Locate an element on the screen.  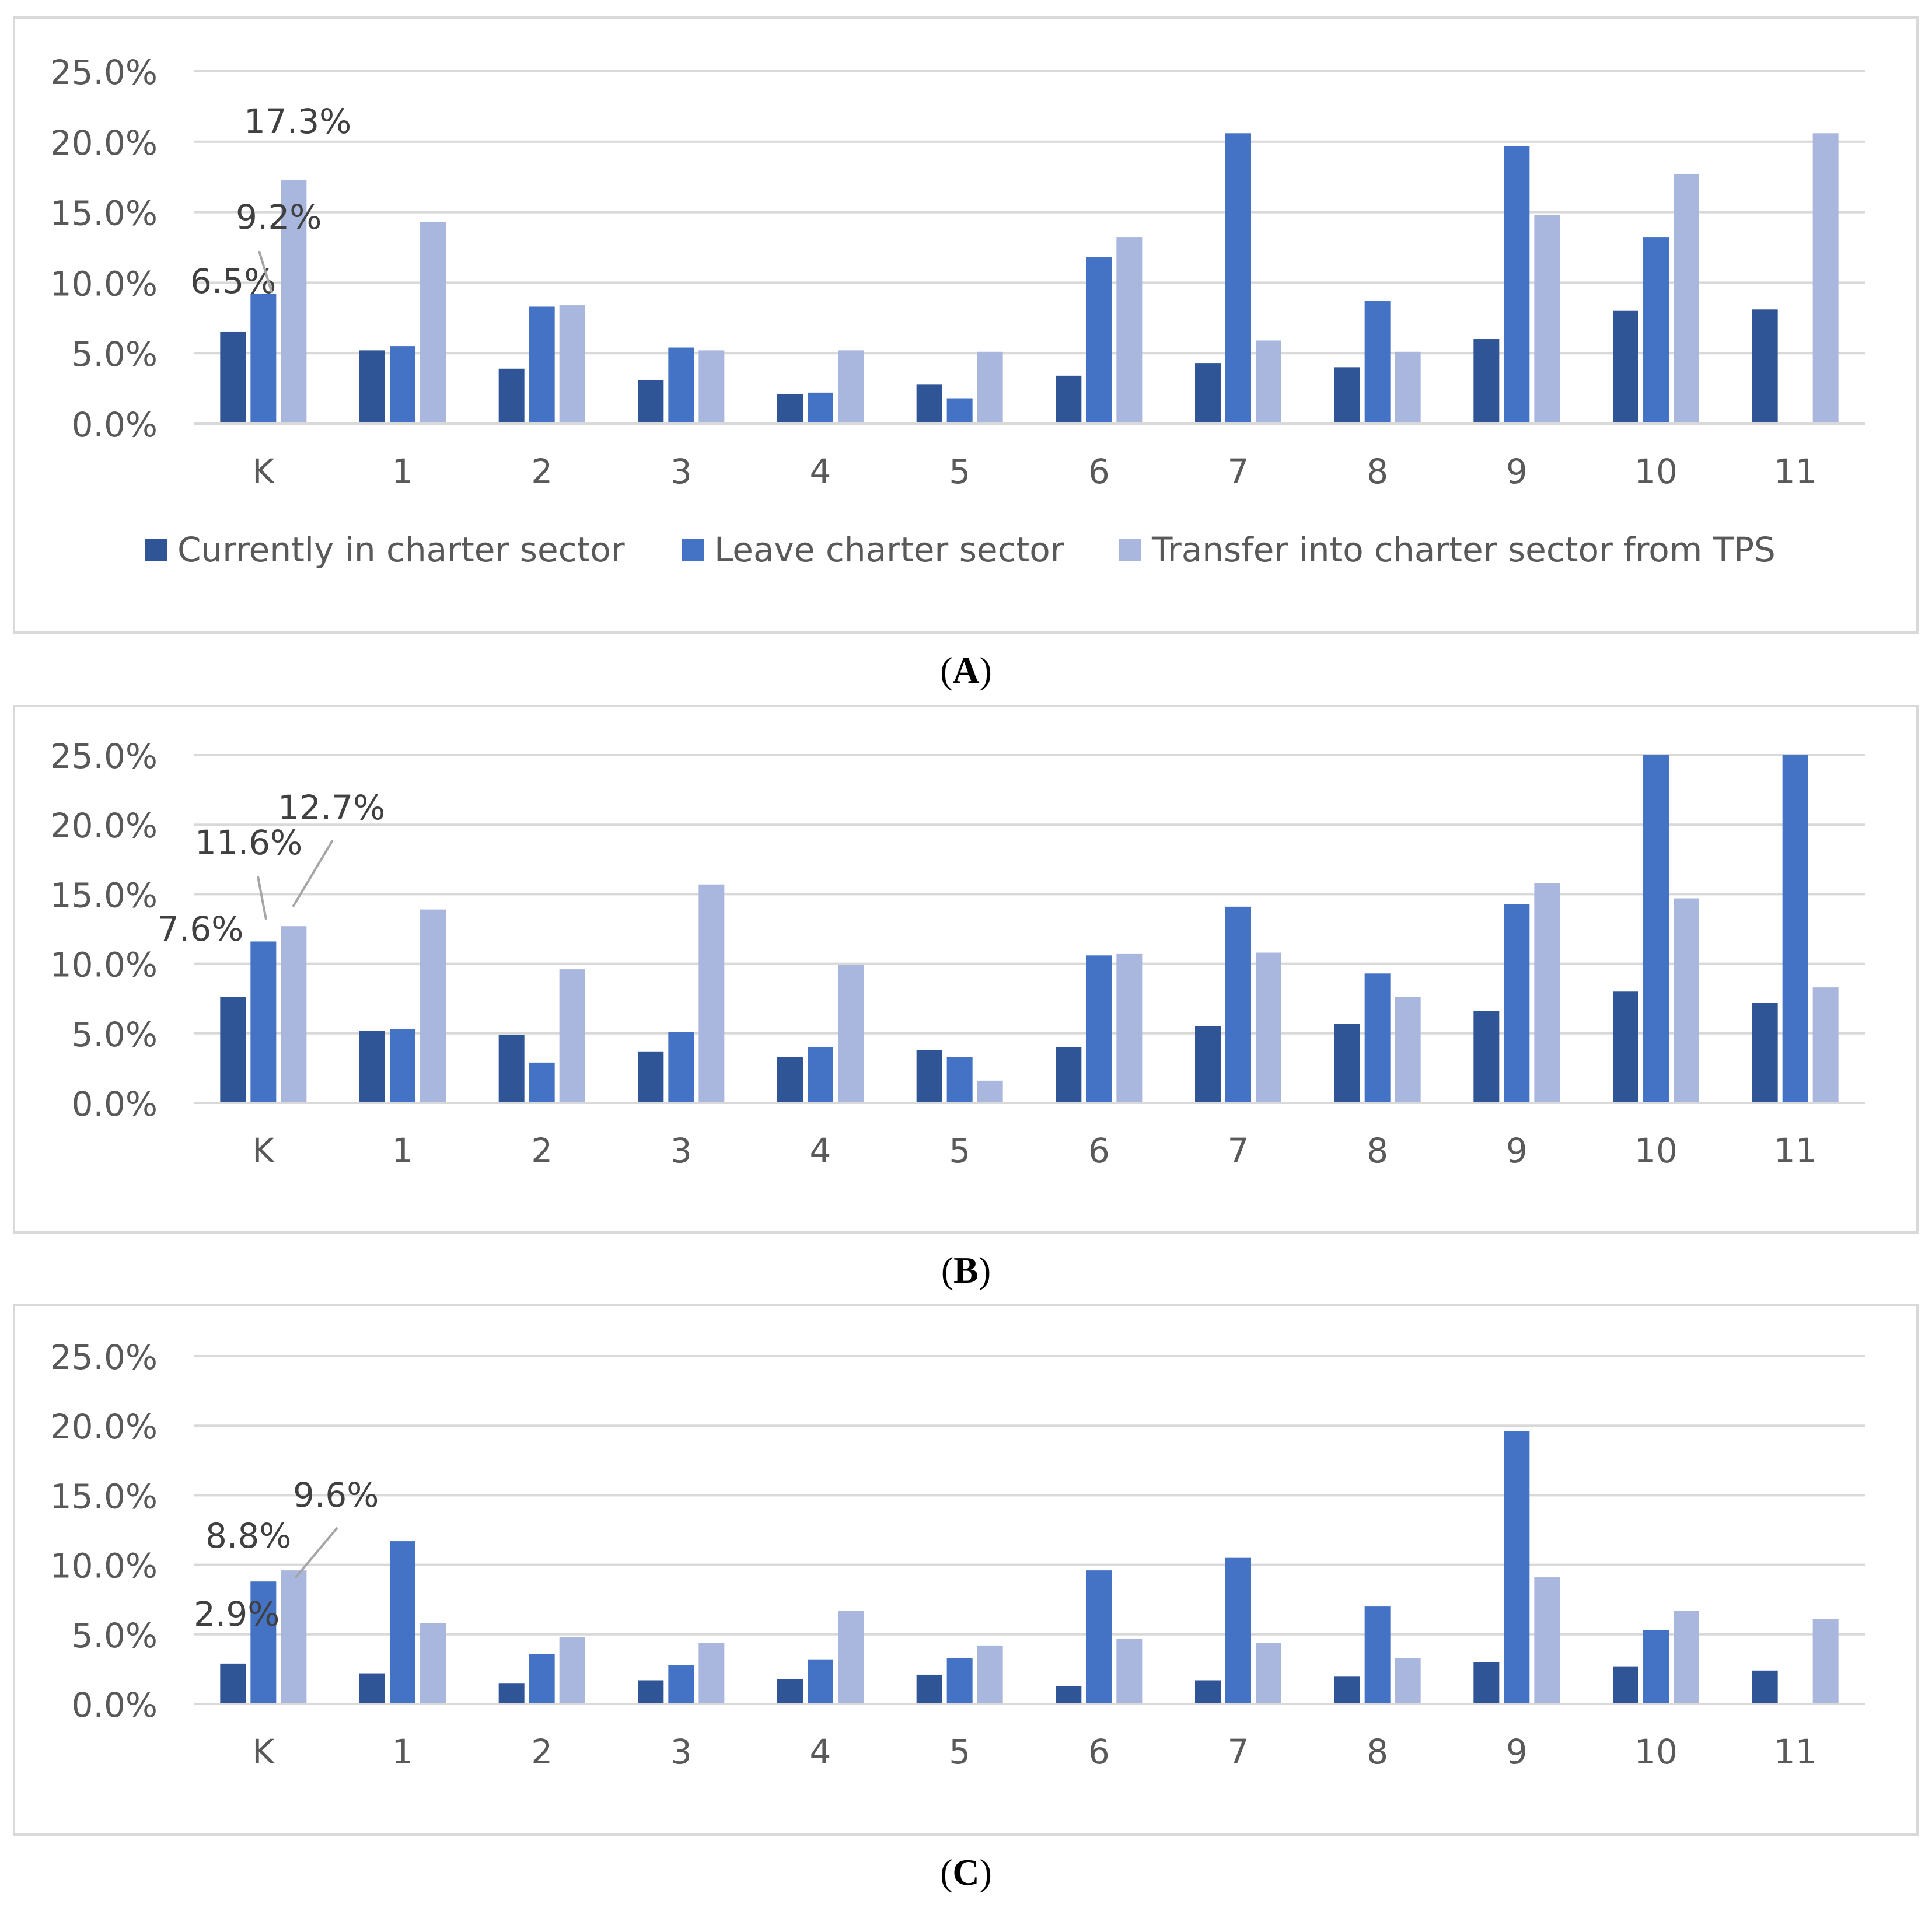
x-tick-label-a-4: 4 is located at coordinates (821, 471).